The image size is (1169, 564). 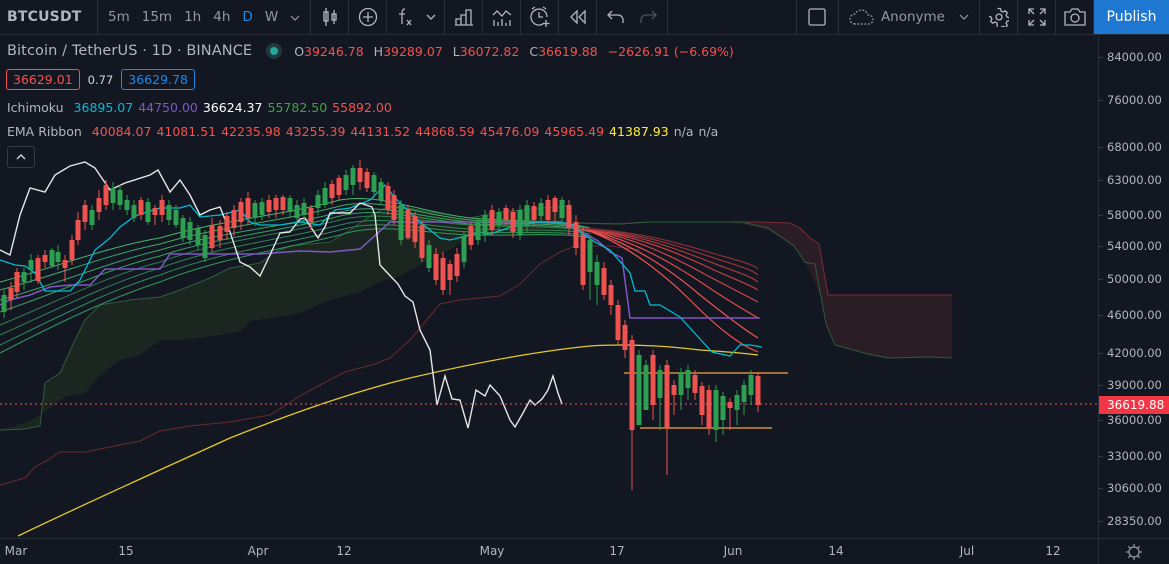 What do you see at coordinates (1134, 147) in the screenshot?
I see `price-tick: 68000.00` at bounding box center [1134, 147].